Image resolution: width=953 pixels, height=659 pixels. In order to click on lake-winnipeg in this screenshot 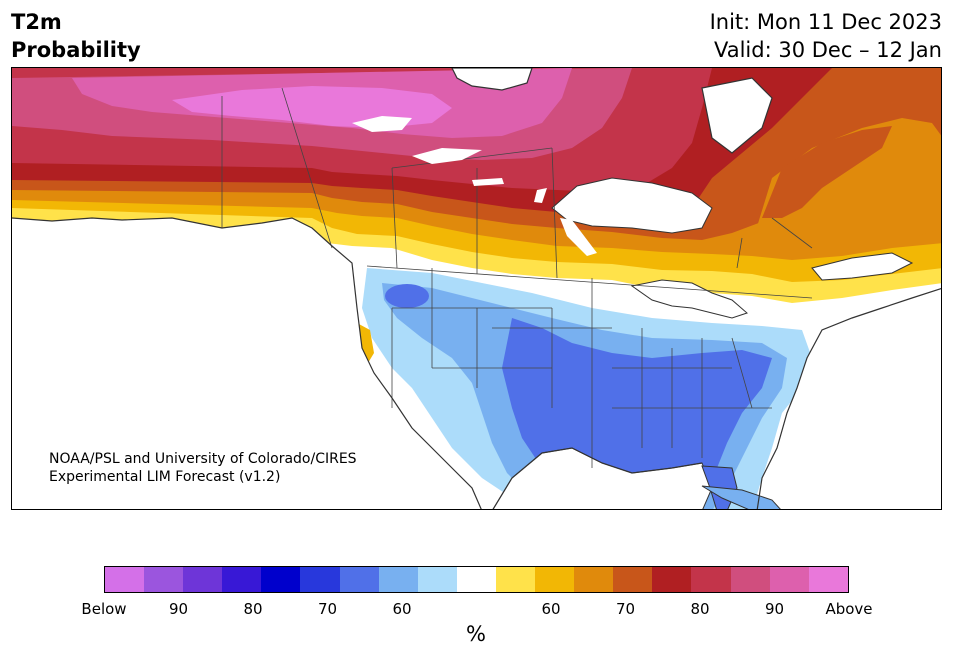, I will do `click(578, 237)`.